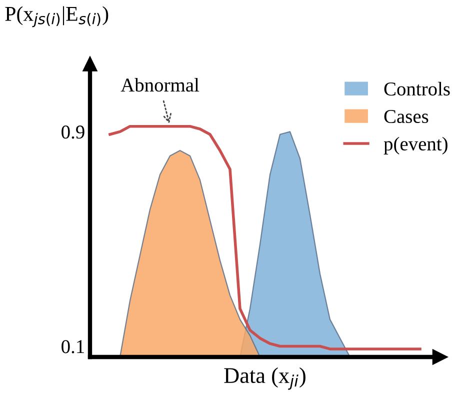 The height and width of the screenshot is (416, 464). Describe the element at coordinates (265, 378) in the screenshot. I see `x-axis-title: Data (x$_{ji}$)` at that location.